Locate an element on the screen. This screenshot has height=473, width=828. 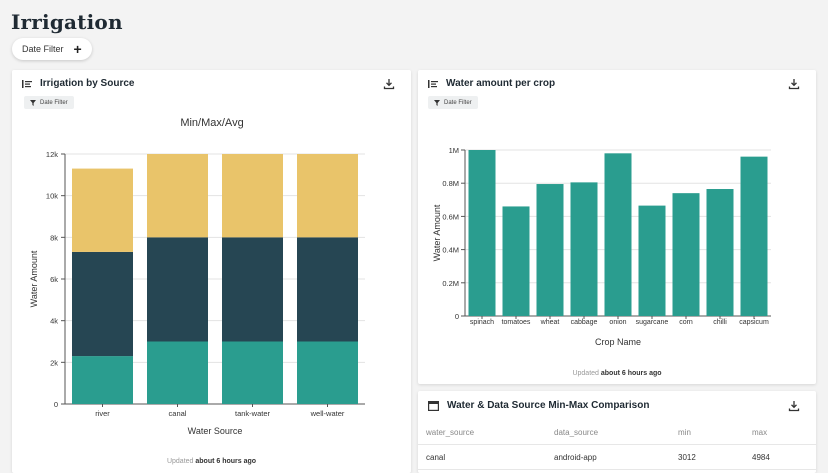
x-tick-label: well-water is located at coordinates (327, 413).